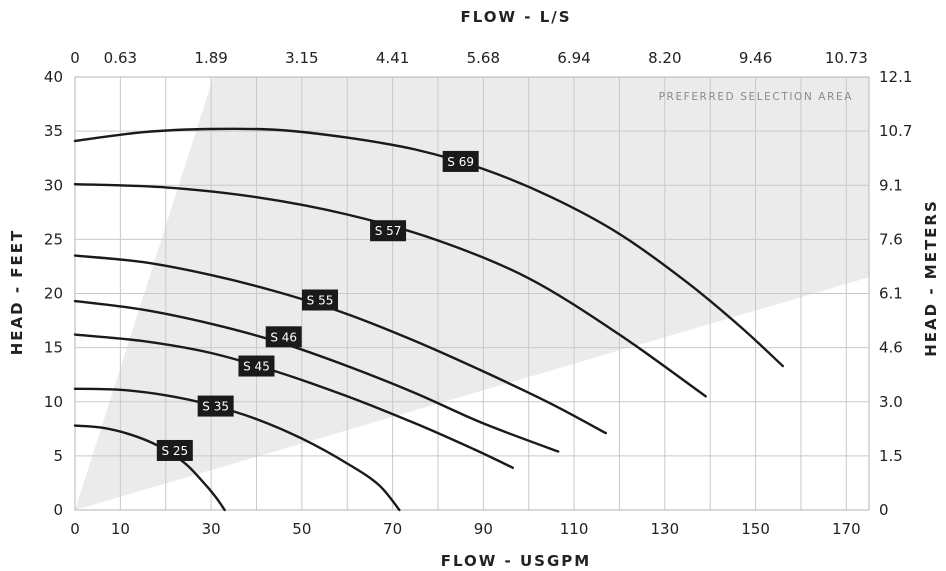 The height and width of the screenshot is (571, 946). Describe the element at coordinates (392, 529) in the screenshot. I see `x-tick-label: 70` at that location.